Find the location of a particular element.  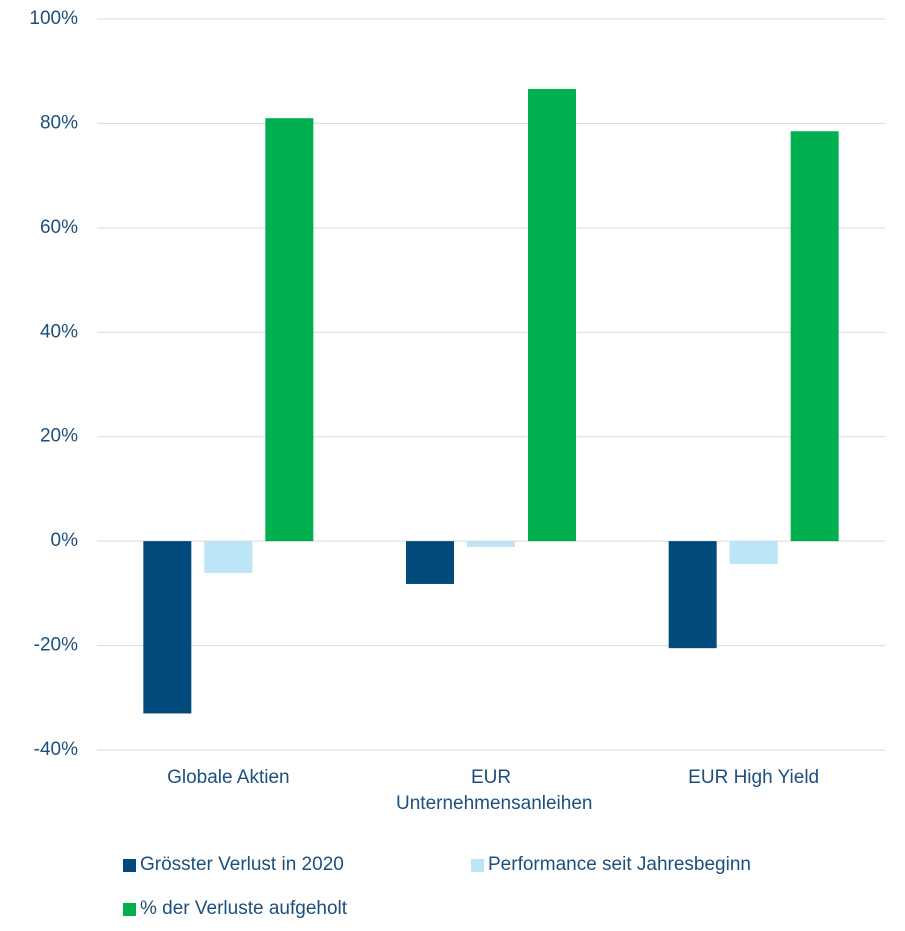

legend-label: Grösster Verlust in 2020 is located at coordinates (242, 864).